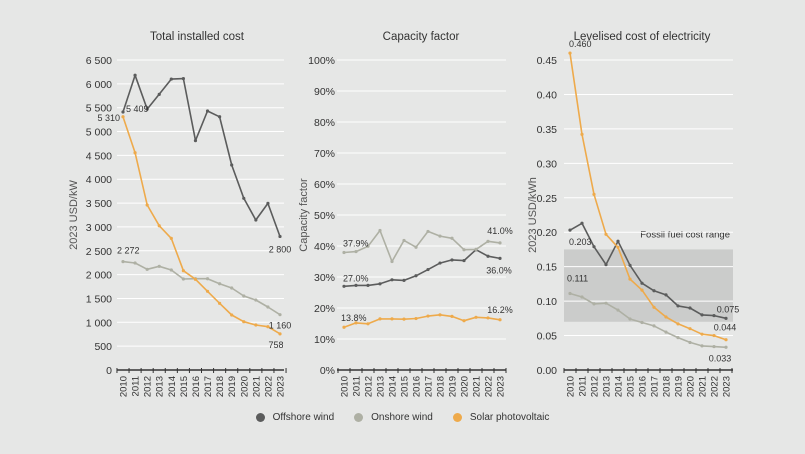  I want to click on x-tick-label: 2016, so click(417, 386).